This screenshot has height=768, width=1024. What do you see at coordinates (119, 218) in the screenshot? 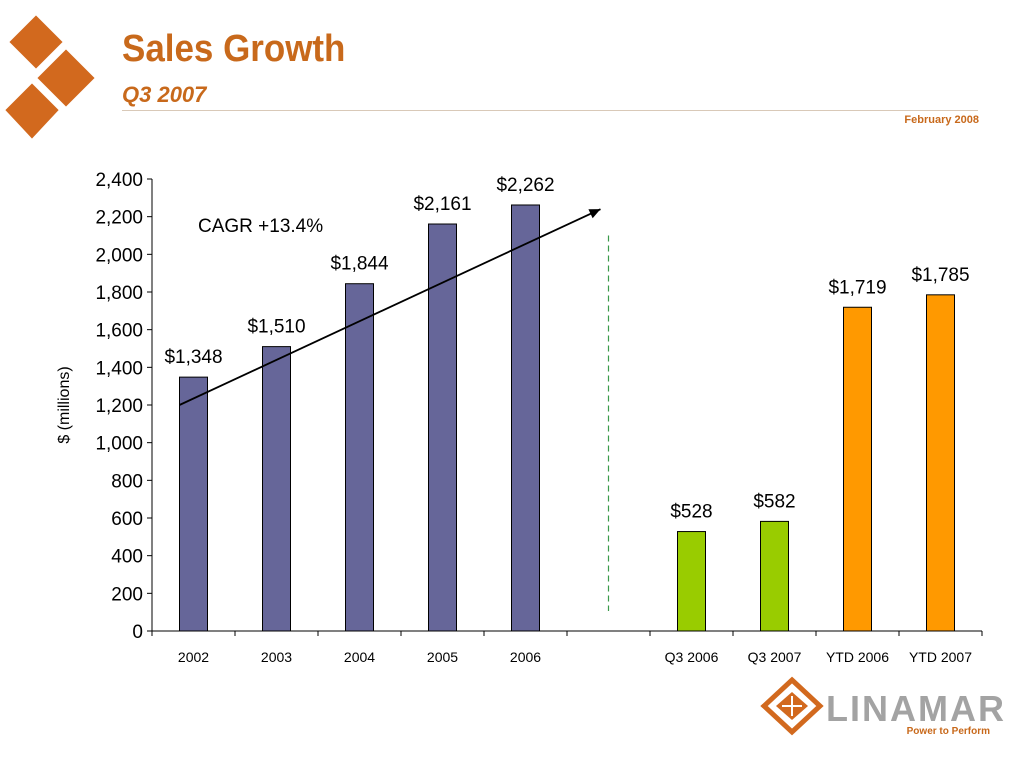
I see `y-tick-label: 2,200` at bounding box center [119, 218].